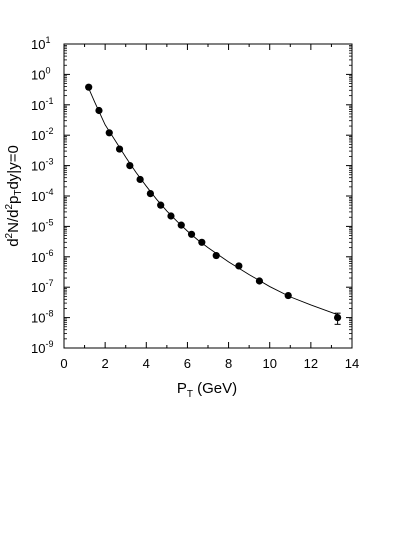 The image size is (409, 545). Describe the element at coordinates (42, 104) in the screenshot. I see `y-tick-label: 10⁻¹` at that location.